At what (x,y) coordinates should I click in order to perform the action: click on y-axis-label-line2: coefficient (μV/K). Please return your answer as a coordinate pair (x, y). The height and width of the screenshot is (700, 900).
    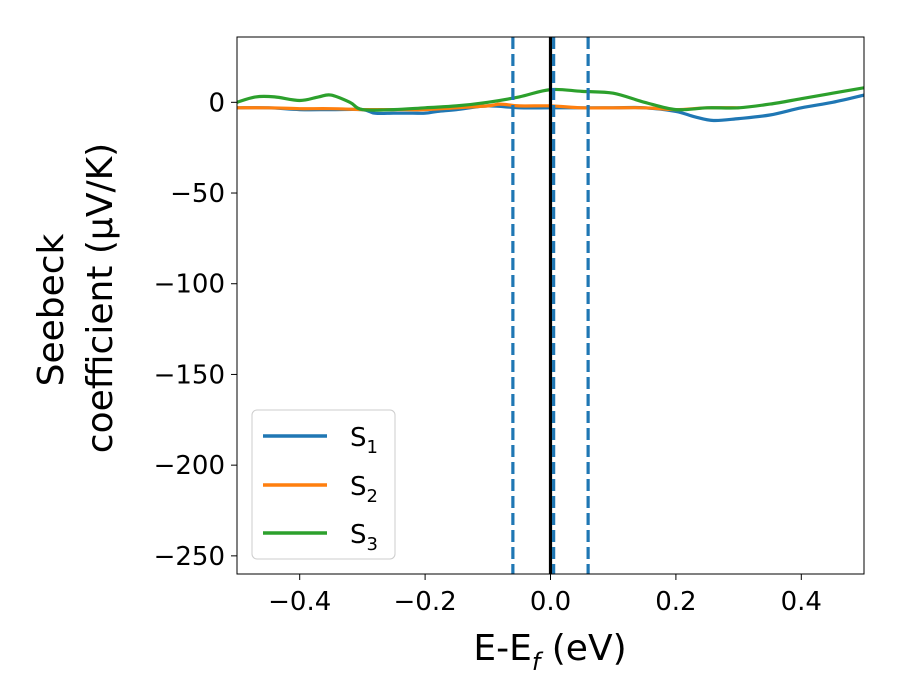
    Looking at the image, I should click on (100, 298).